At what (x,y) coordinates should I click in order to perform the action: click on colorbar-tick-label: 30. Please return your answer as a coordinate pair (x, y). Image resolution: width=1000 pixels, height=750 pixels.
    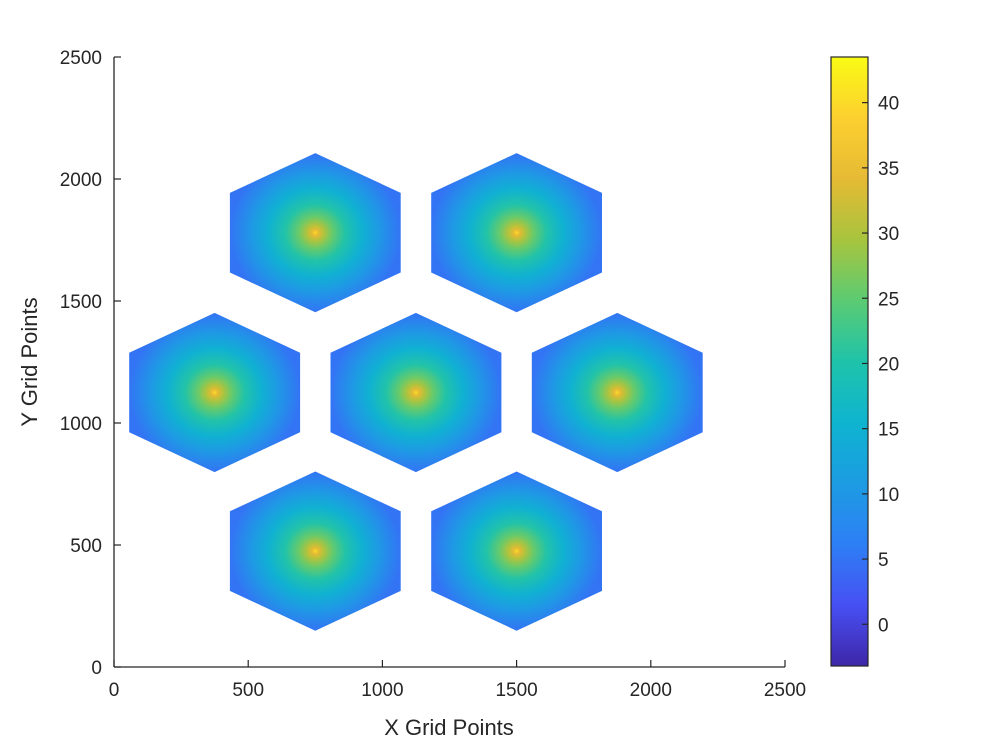
    Looking at the image, I should click on (888, 234).